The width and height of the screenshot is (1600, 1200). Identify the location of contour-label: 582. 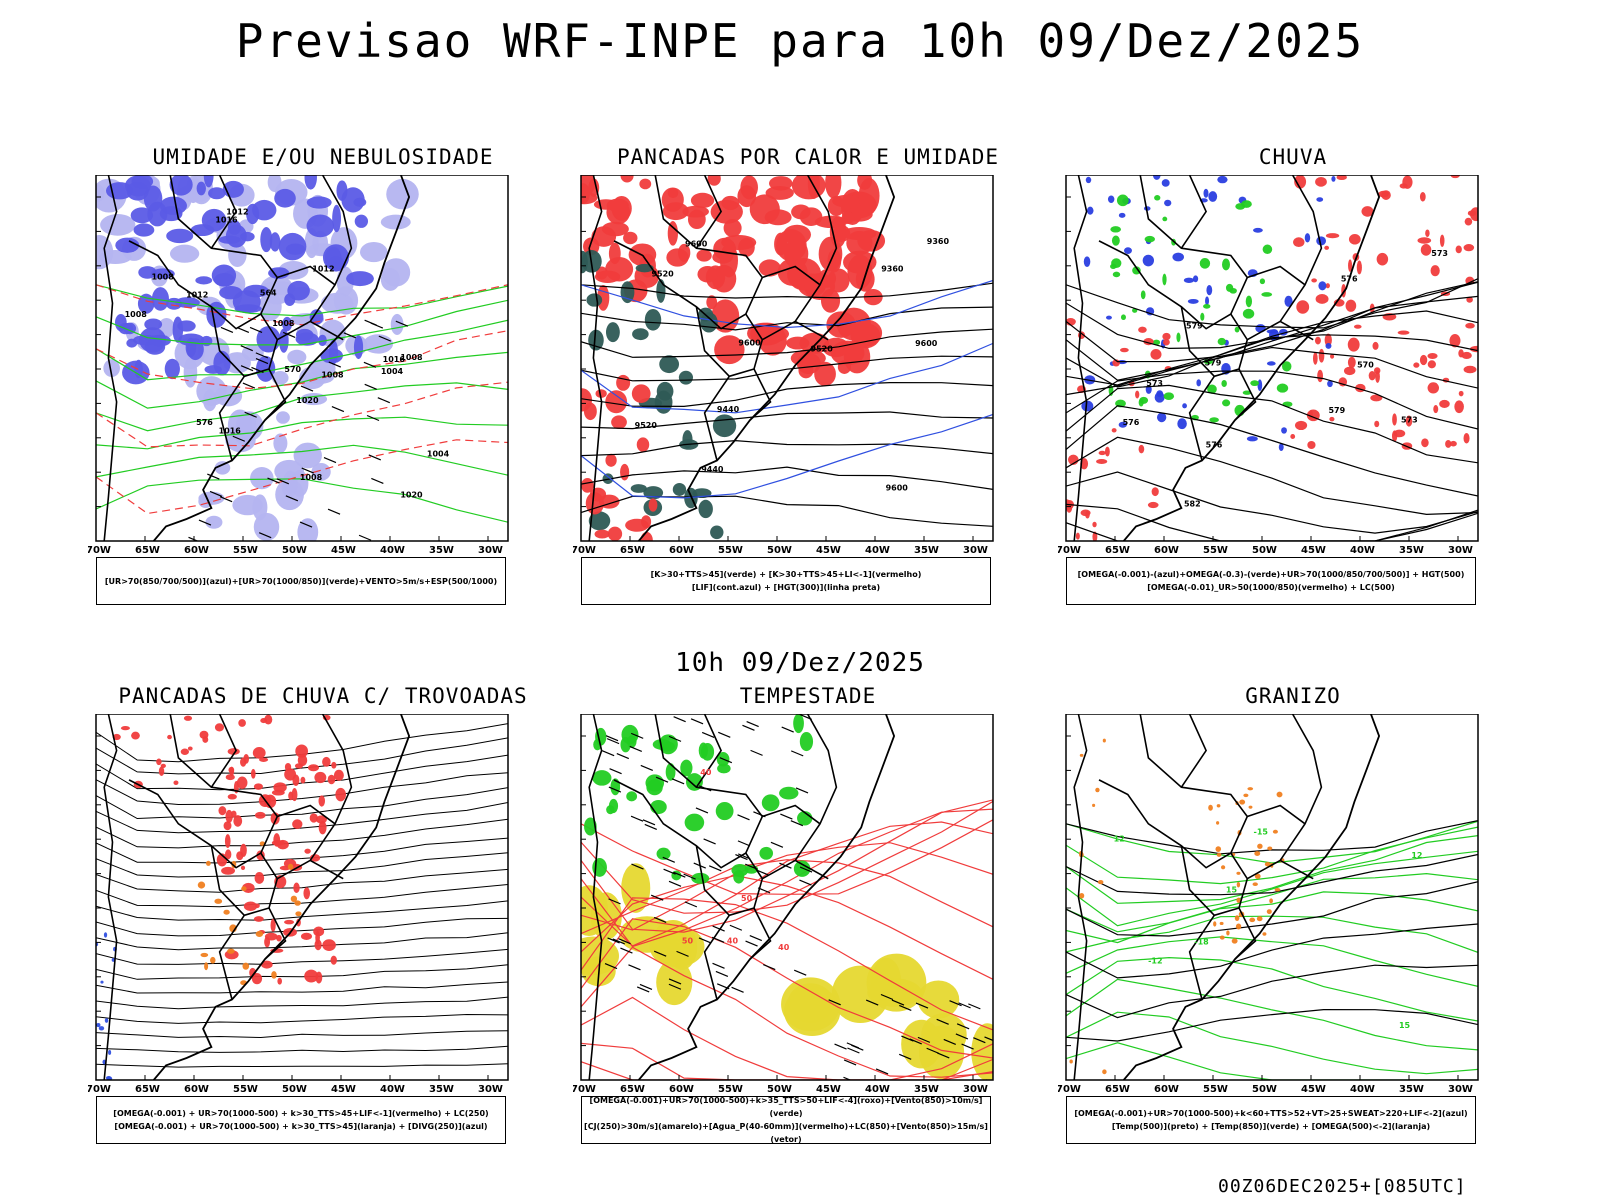
(1192, 504).